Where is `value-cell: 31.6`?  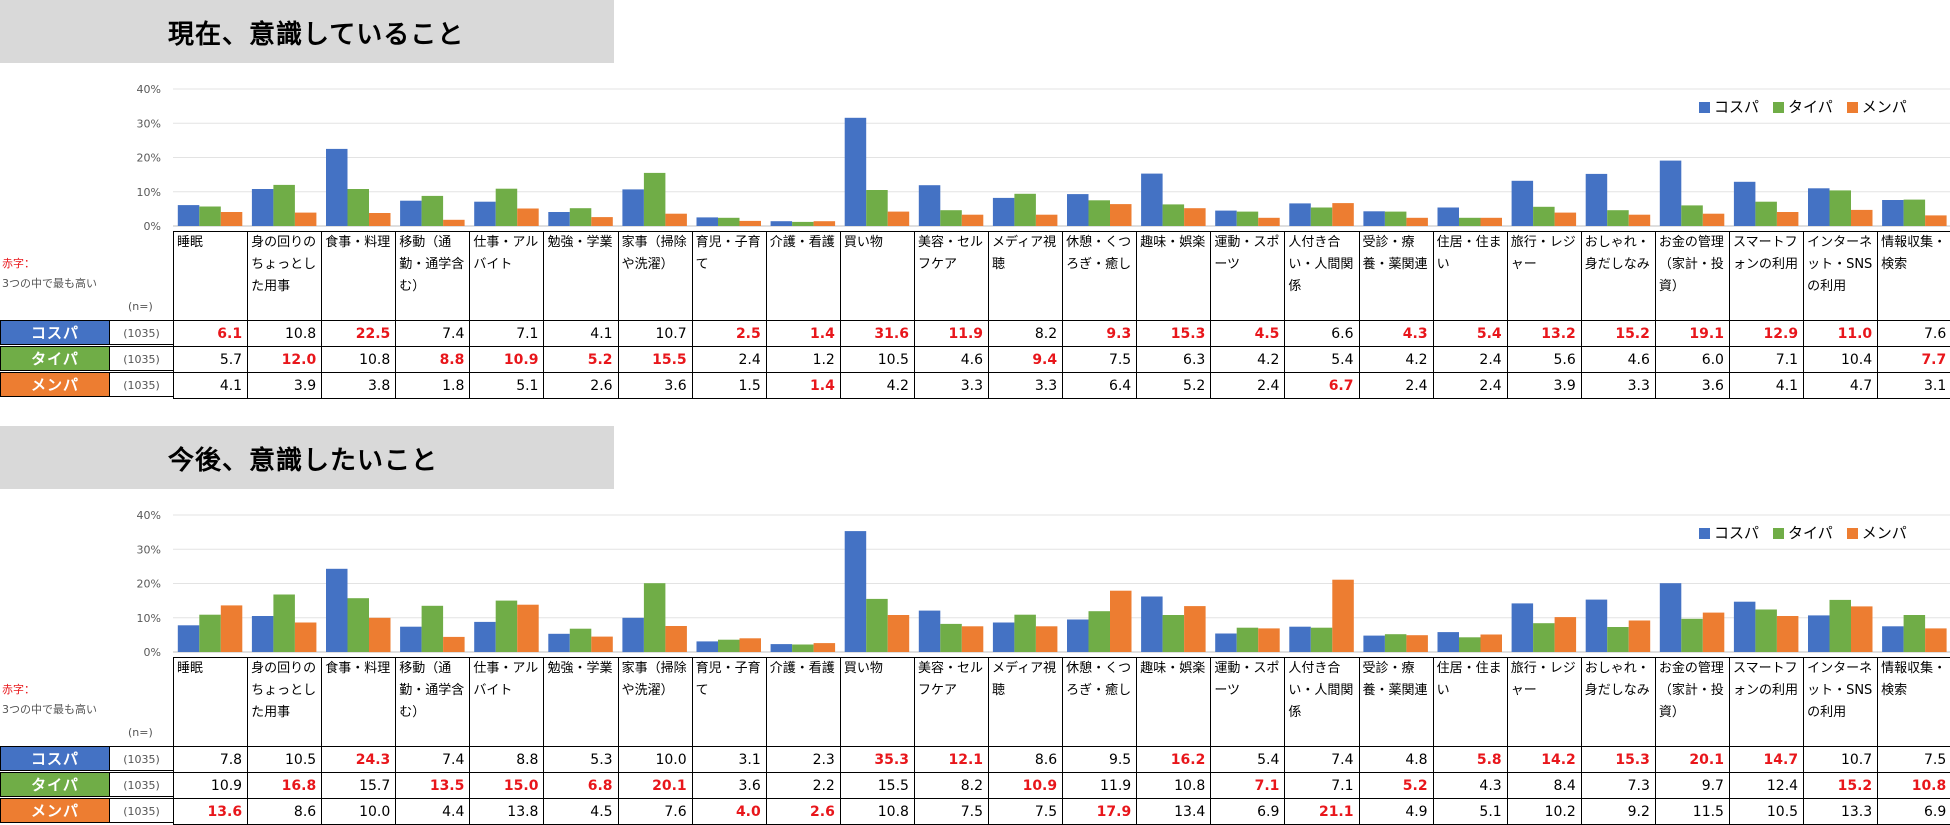
value-cell: 31.6 is located at coordinates (877, 334).